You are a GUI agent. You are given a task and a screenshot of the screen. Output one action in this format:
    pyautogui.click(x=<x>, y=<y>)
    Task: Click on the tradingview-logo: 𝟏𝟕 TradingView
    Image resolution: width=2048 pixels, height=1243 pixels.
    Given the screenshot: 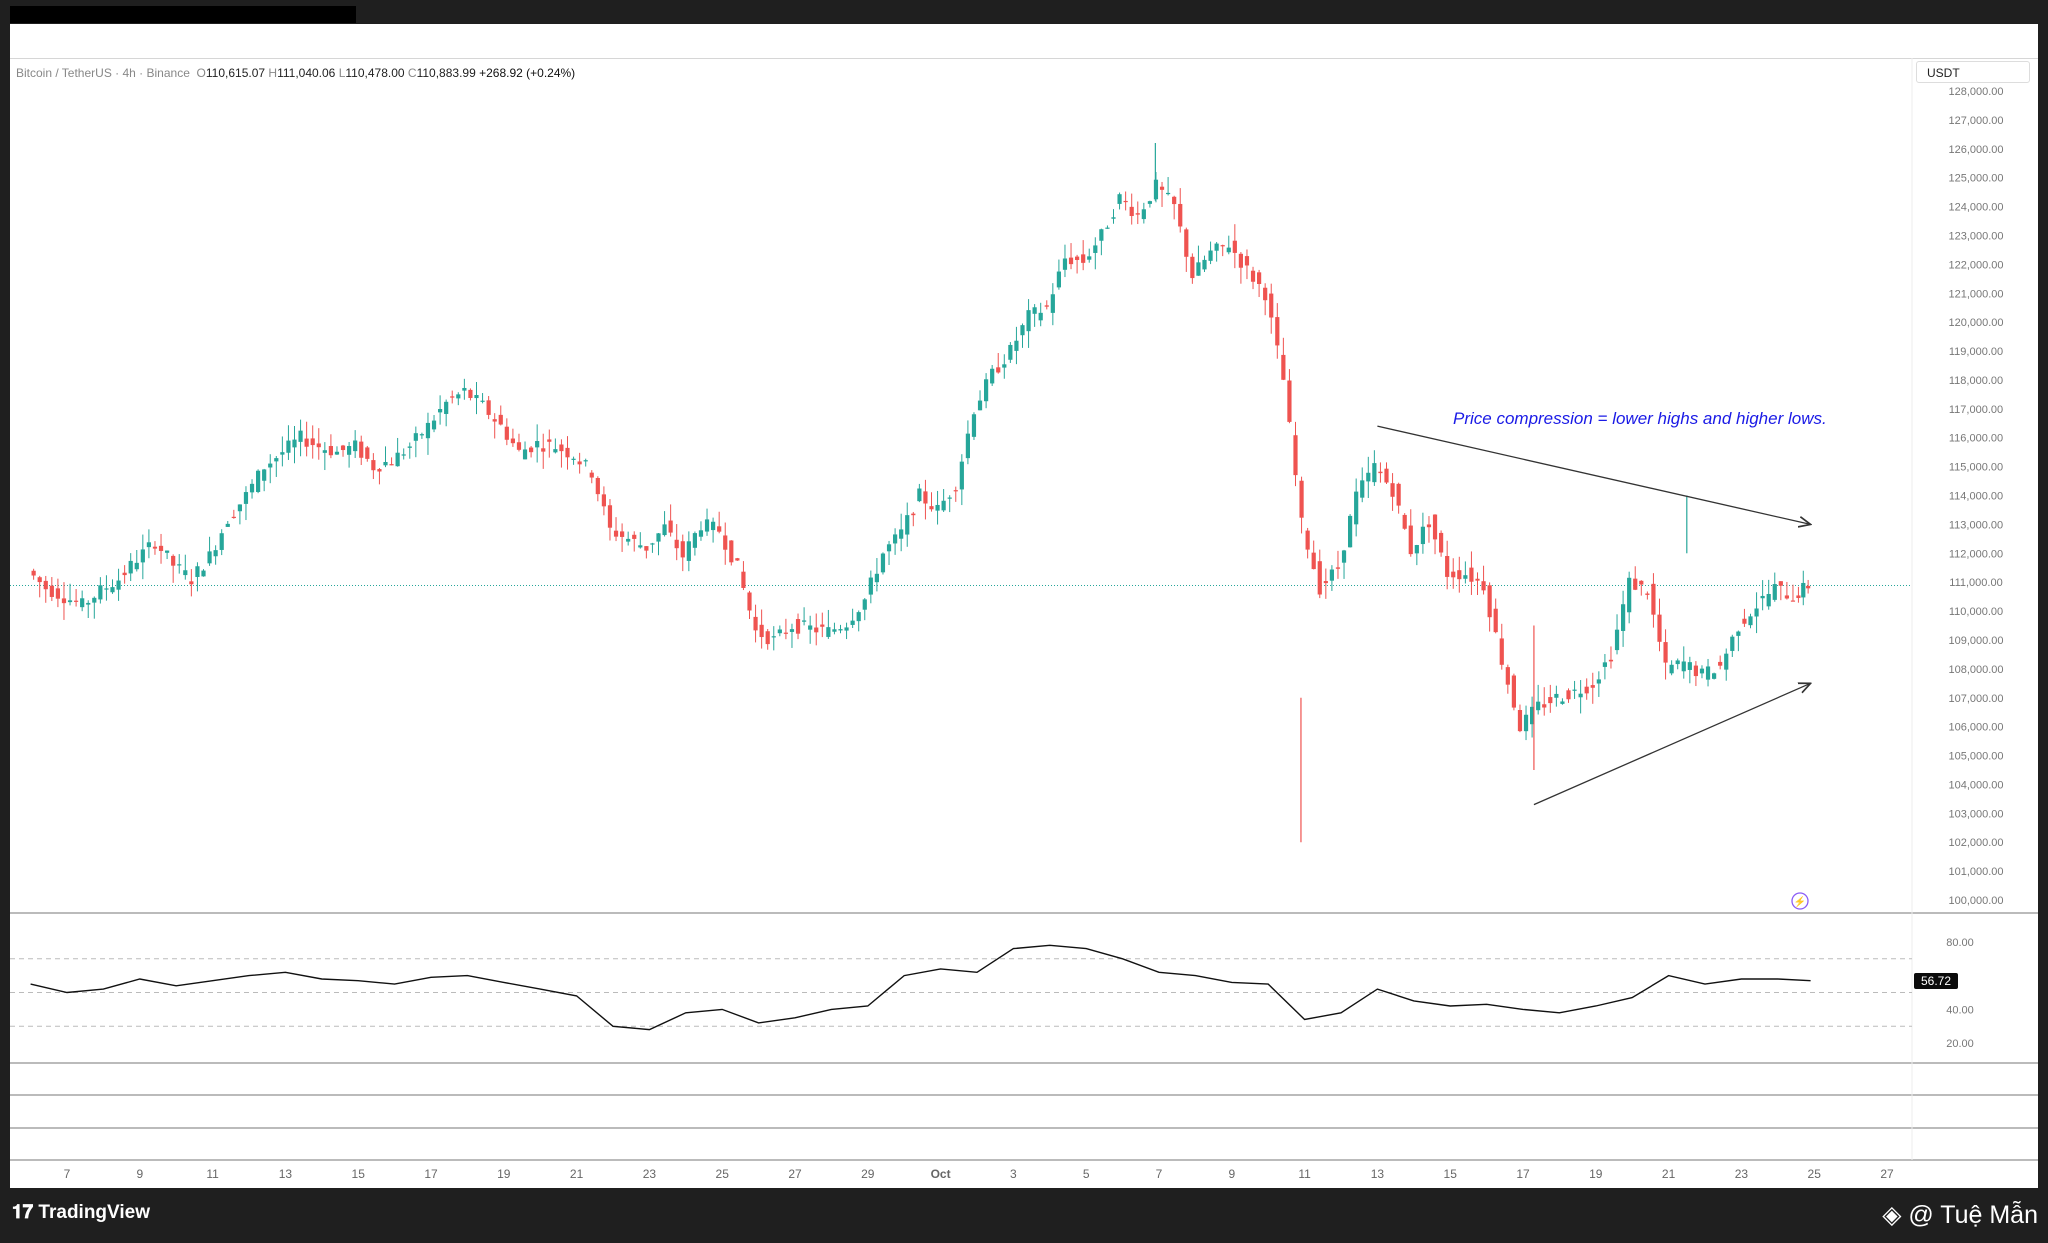 What is the action you would take?
    pyautogui.click(x=81, y=1213)
    